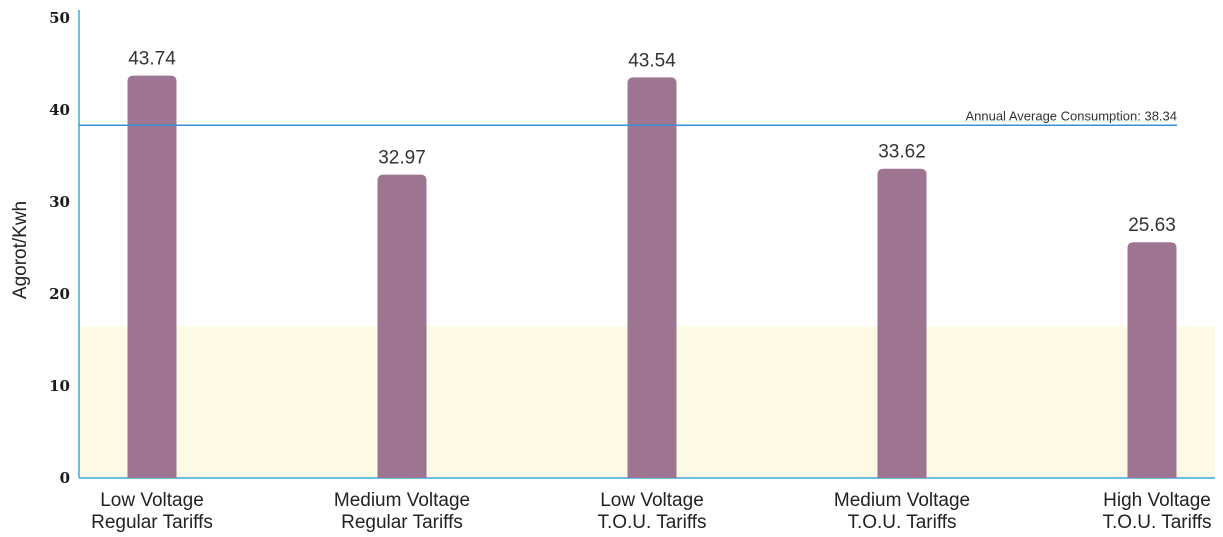 The width and height of the screenshot is (1223, 537). I want to click on y-tick-label: 20, so click(59, 294).